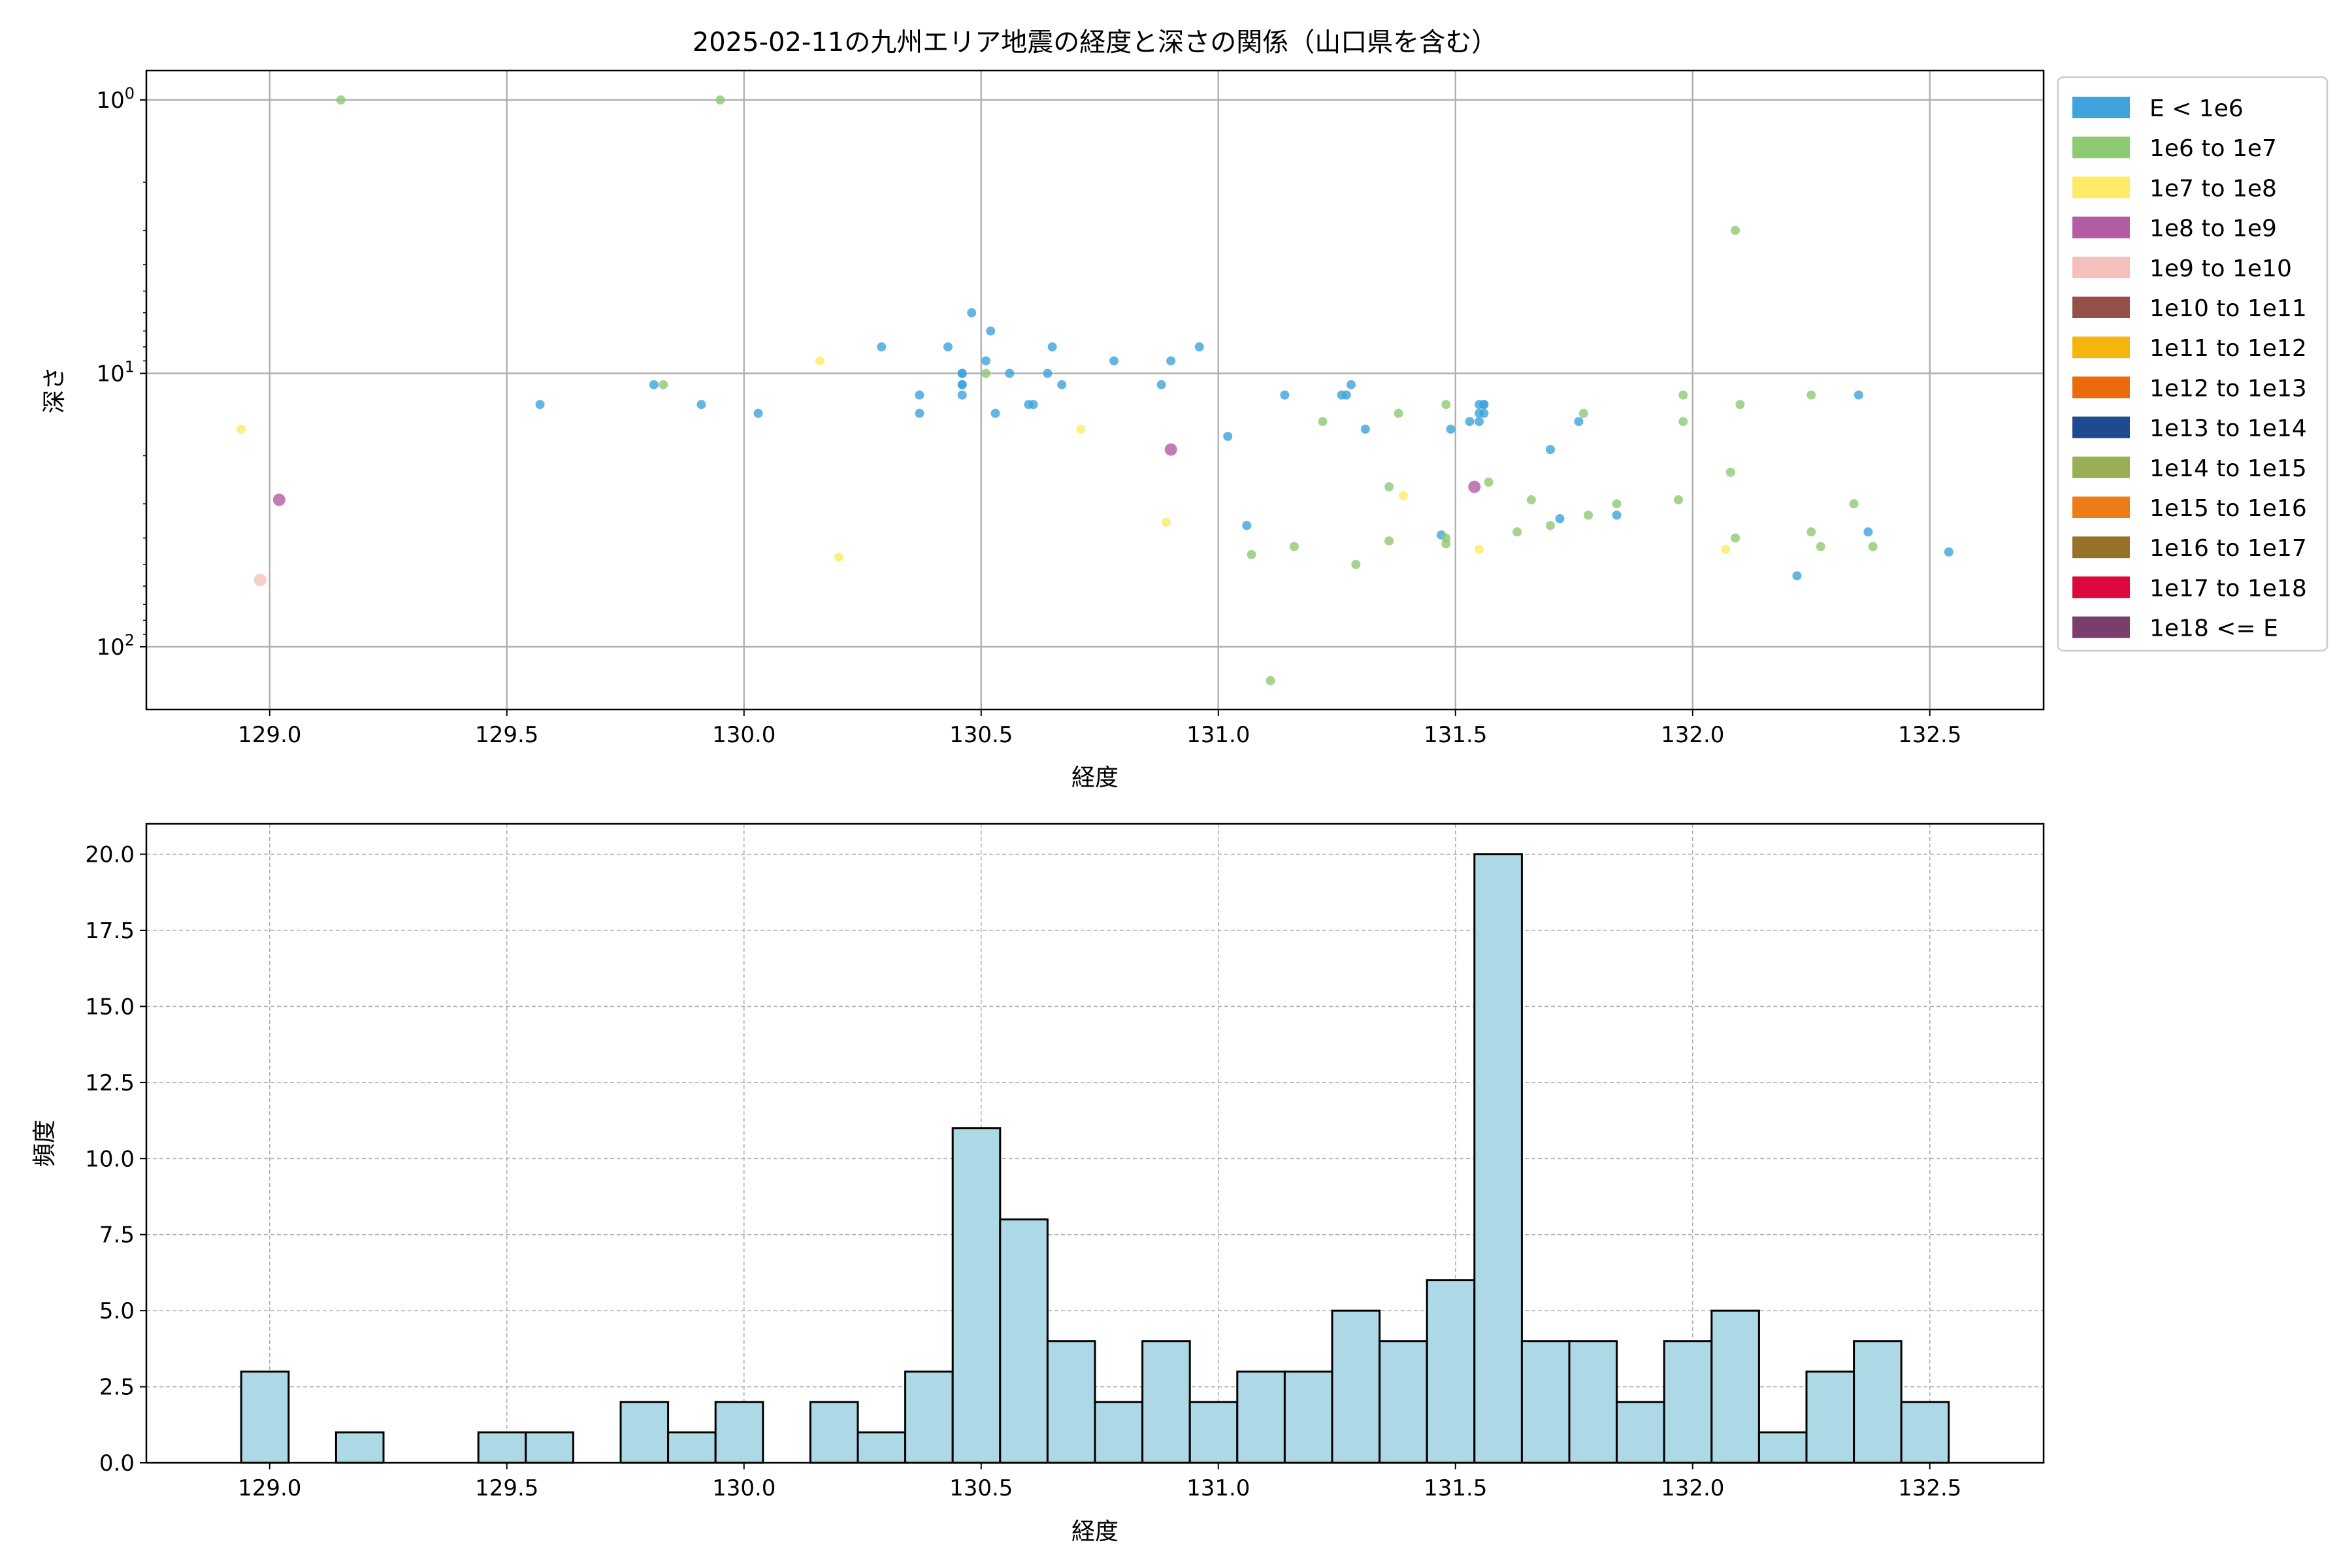 The width and height of the screenshot is (2352, 1568). What do you see at coordinates (2228, 588) in the screenshot?
I see `legend-label: 1e17 to 1e18` at bounding box center [2228, 588].